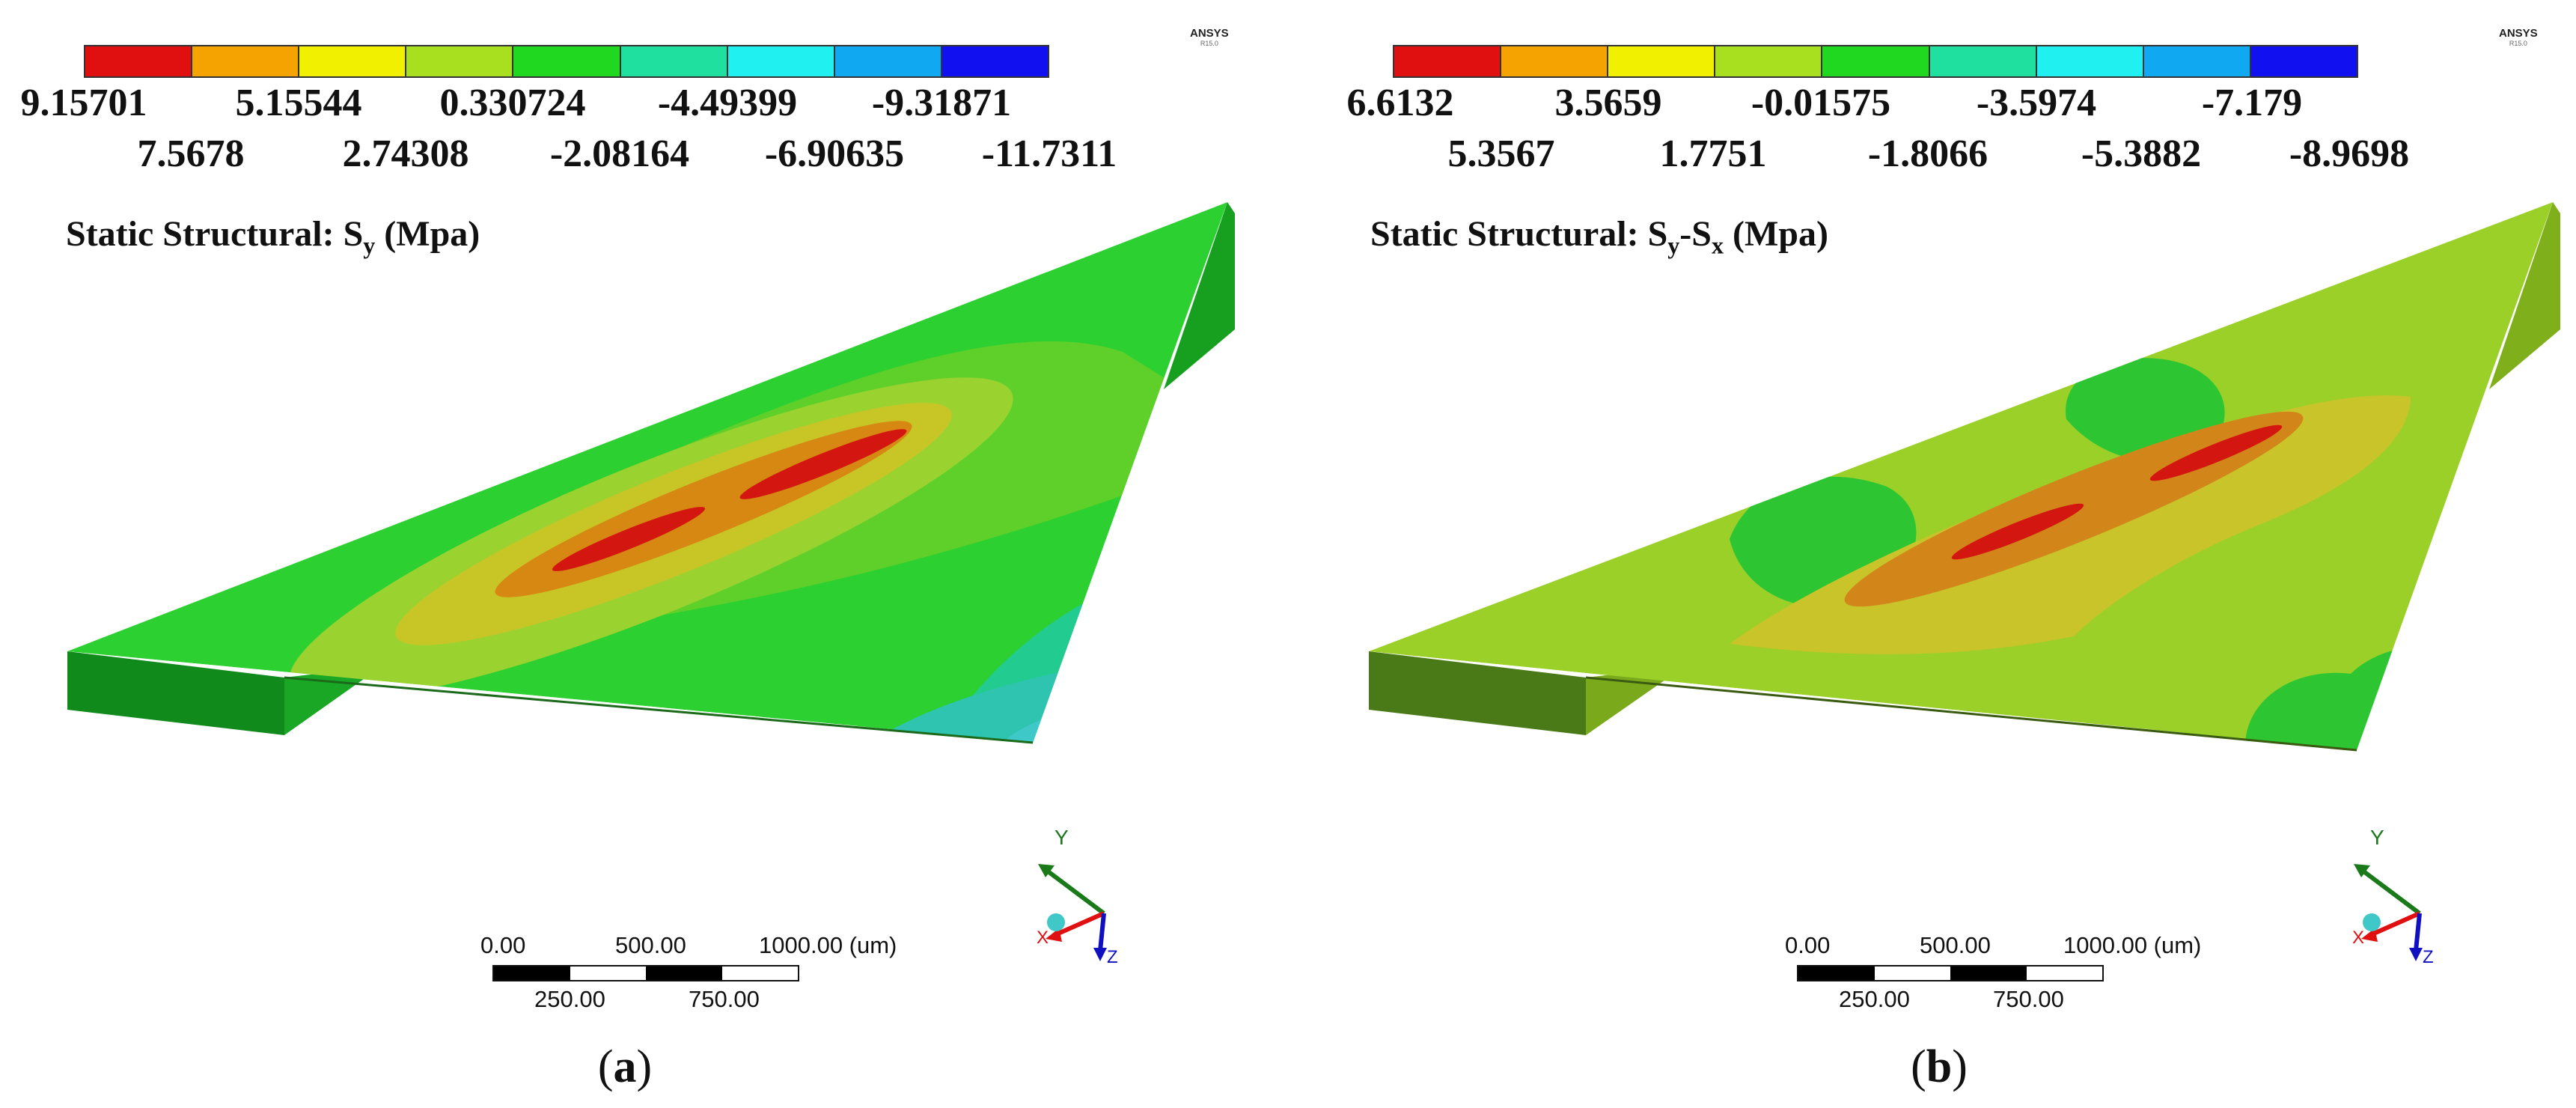  I want to click on legend-label: -8.9698, so click(2349, 154).